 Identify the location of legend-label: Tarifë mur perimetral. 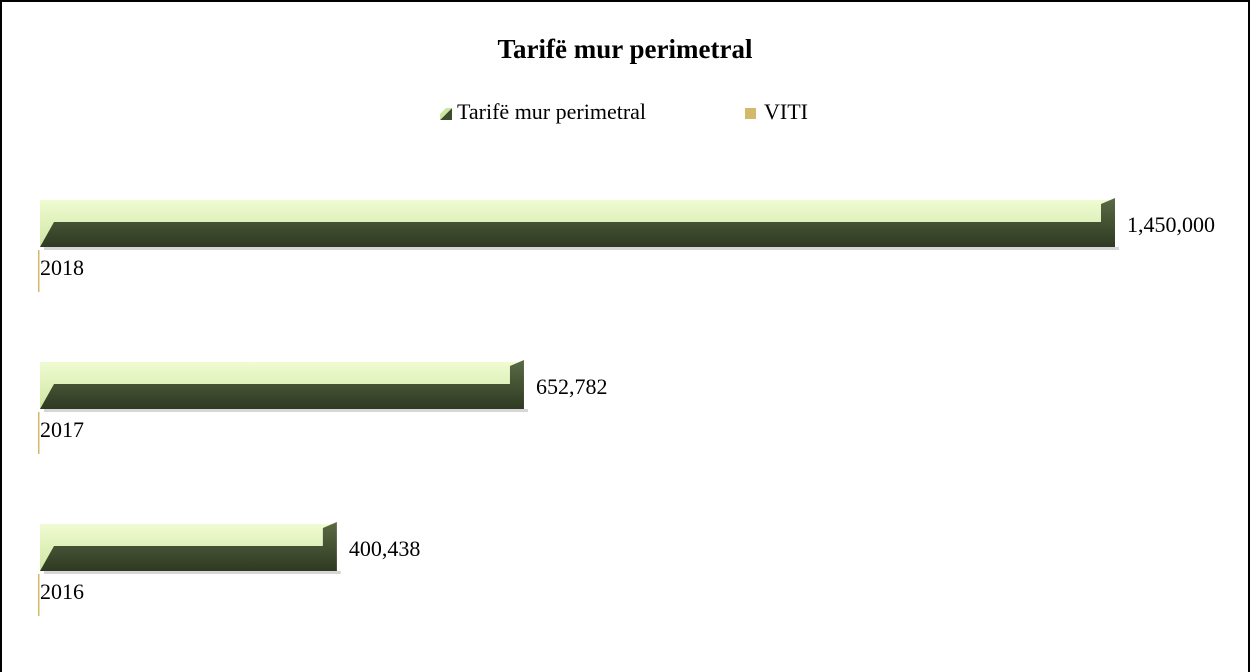
(551, 111).